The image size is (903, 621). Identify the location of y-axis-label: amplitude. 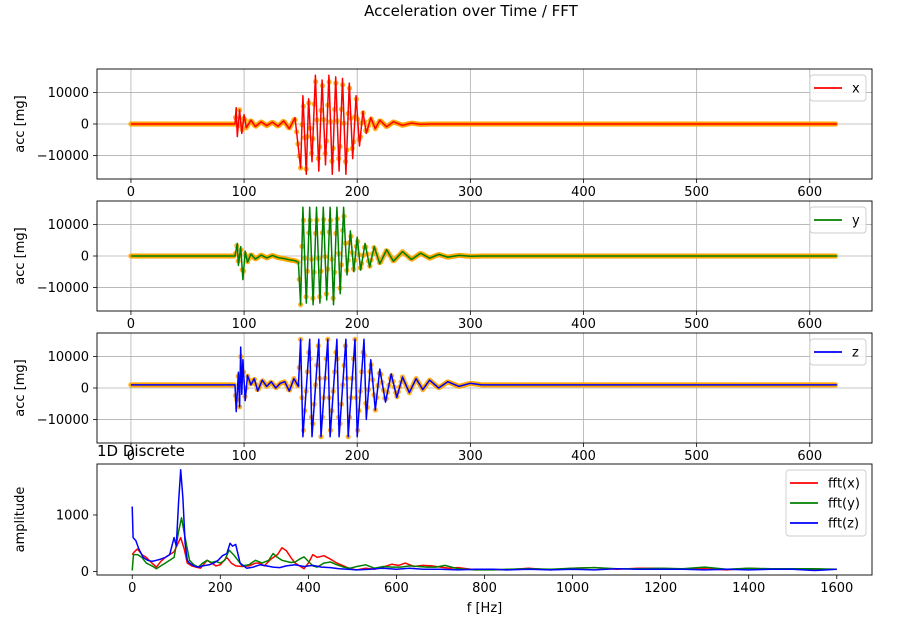
(20, 520).